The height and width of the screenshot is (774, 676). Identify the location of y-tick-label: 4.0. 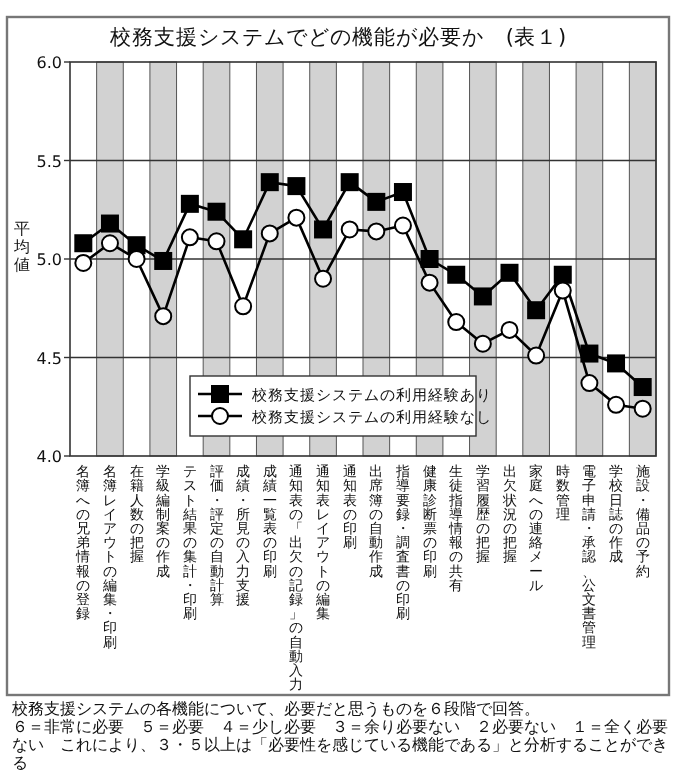
(49, 457).